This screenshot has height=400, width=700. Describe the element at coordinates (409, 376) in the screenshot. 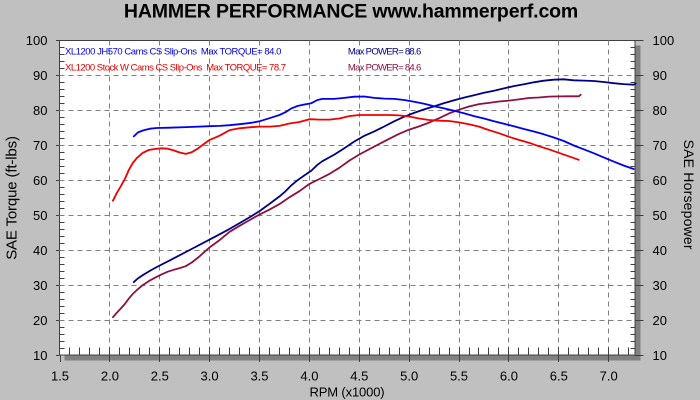

I see `svg-text: 5.0` at that location.